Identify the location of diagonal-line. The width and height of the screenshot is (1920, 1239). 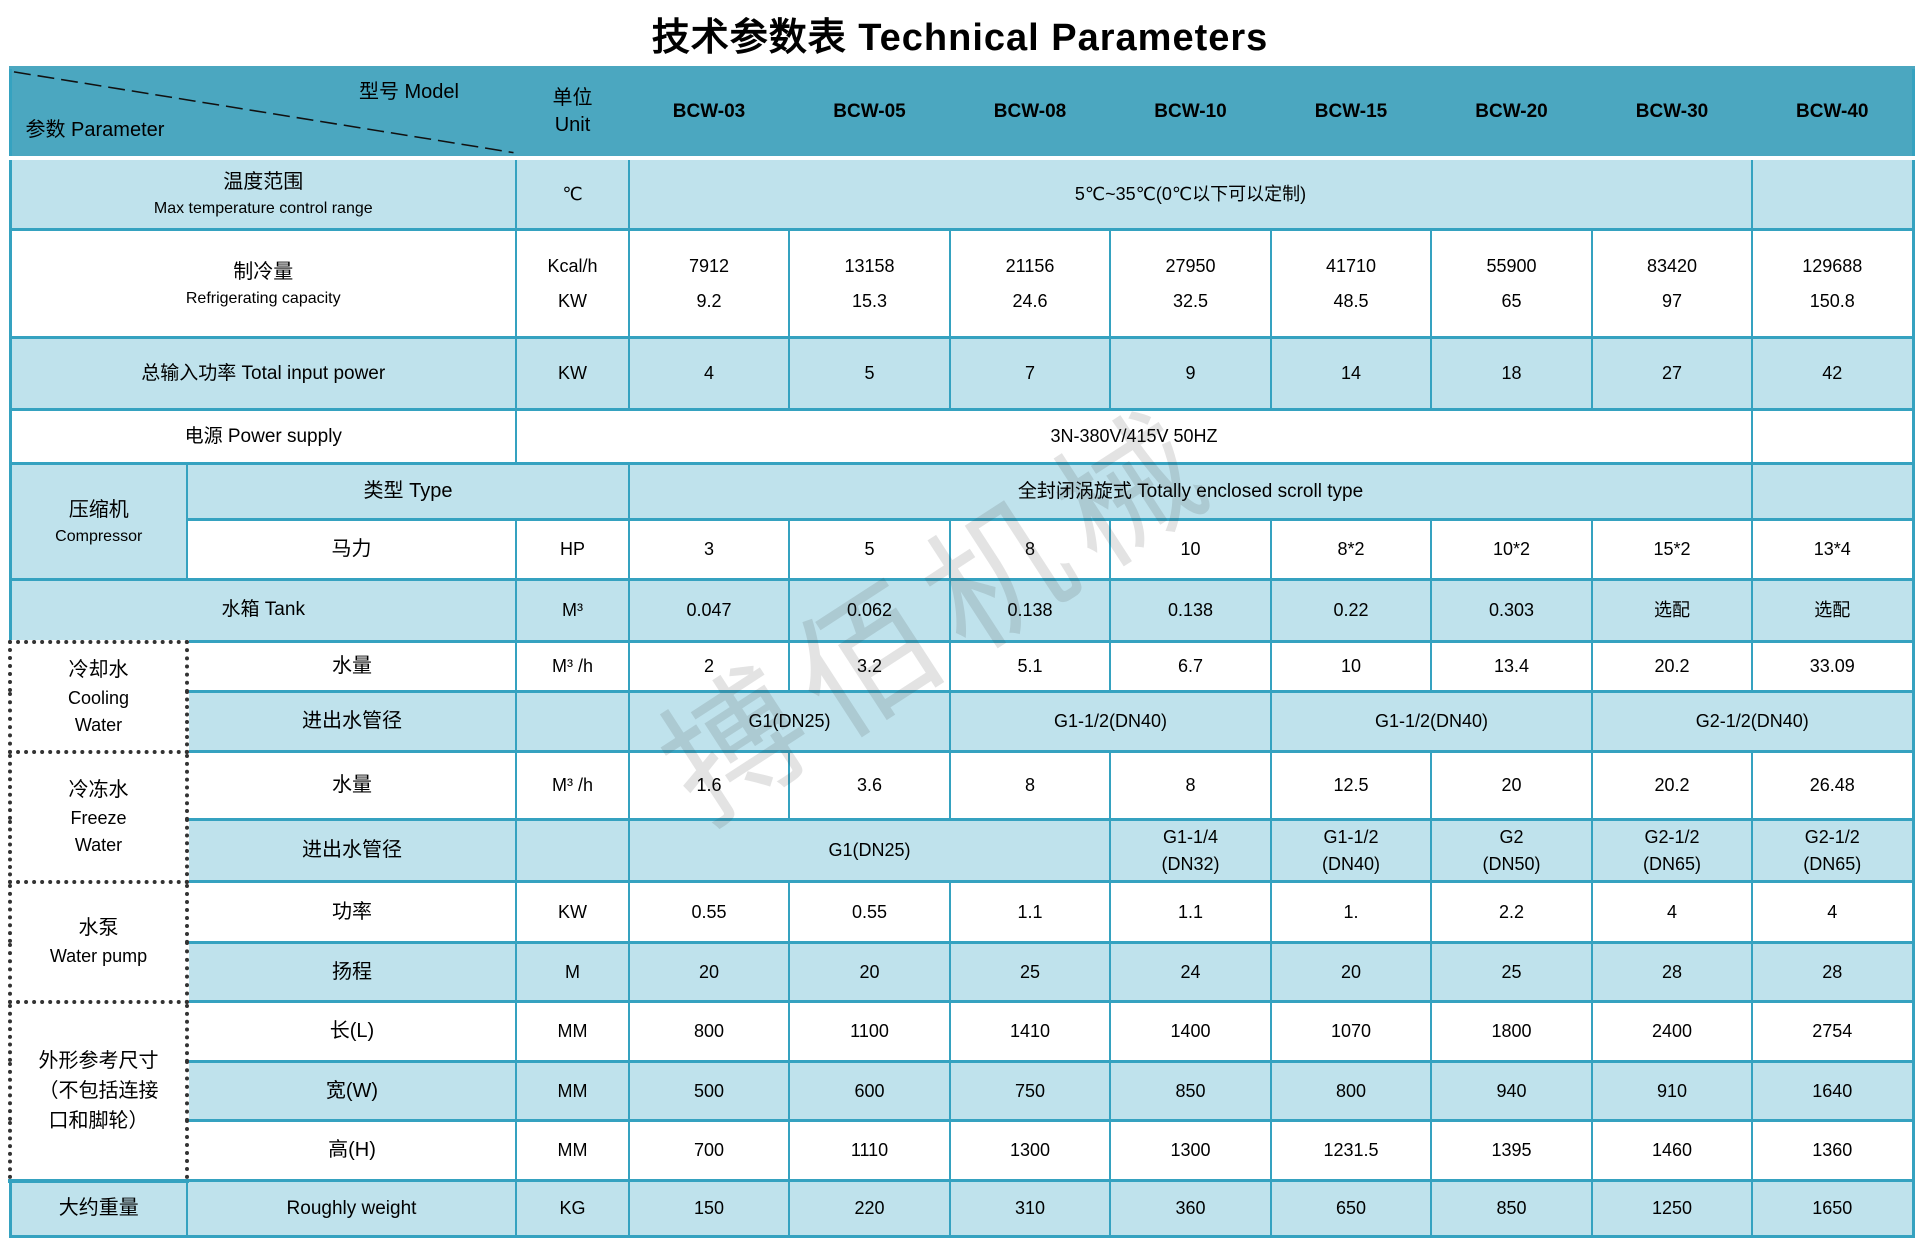
(263, 112).